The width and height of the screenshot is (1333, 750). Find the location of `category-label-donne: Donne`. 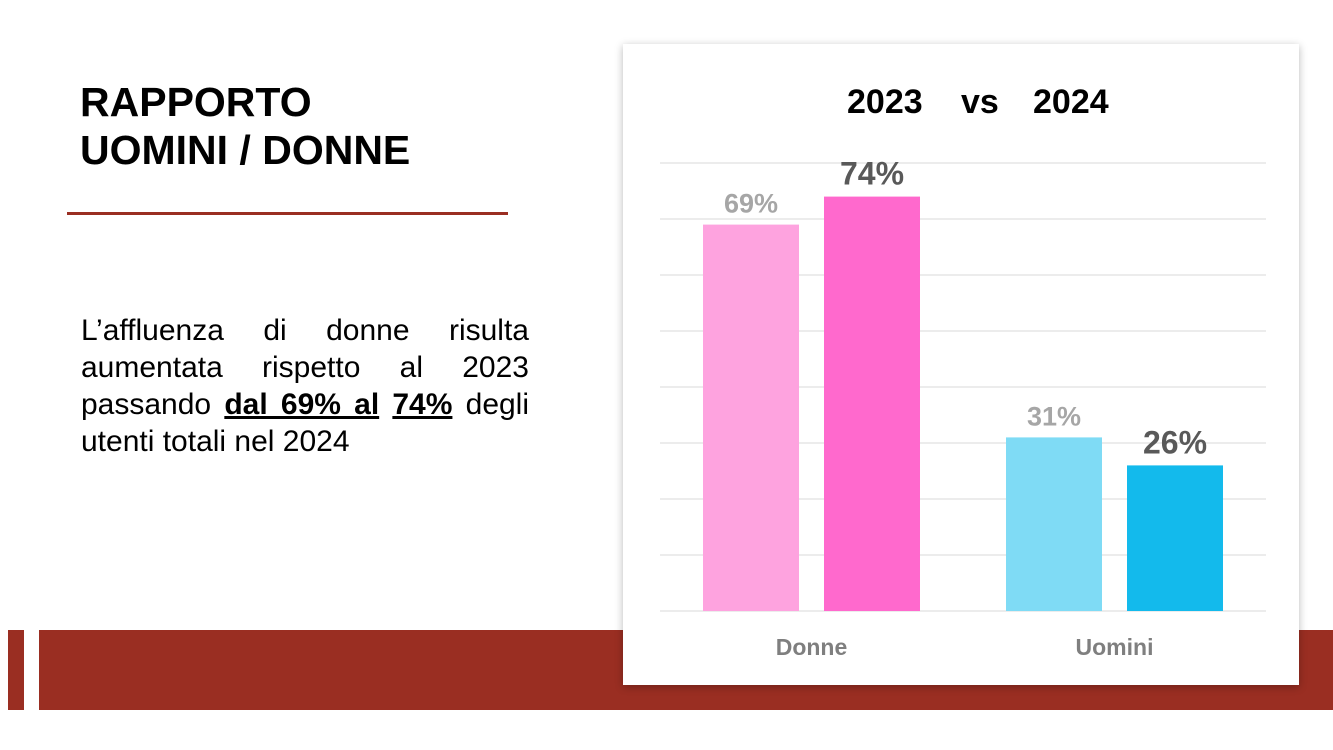

category-label-donne: Donne is located at coordinates (812, 647).